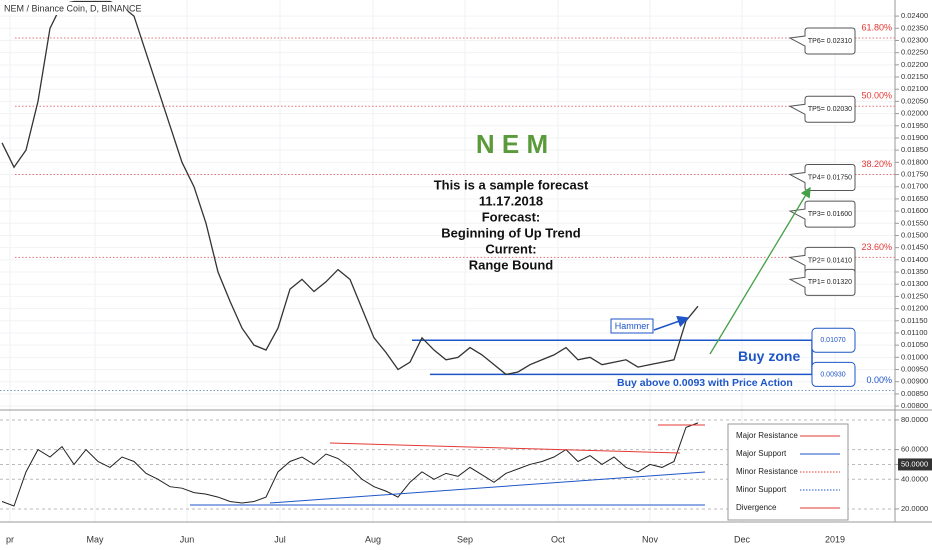  What do you see at coordinates (914, 125) in the screenshot?
I see `y-tick-label: 0.01950` at bounding box center [914, 125].